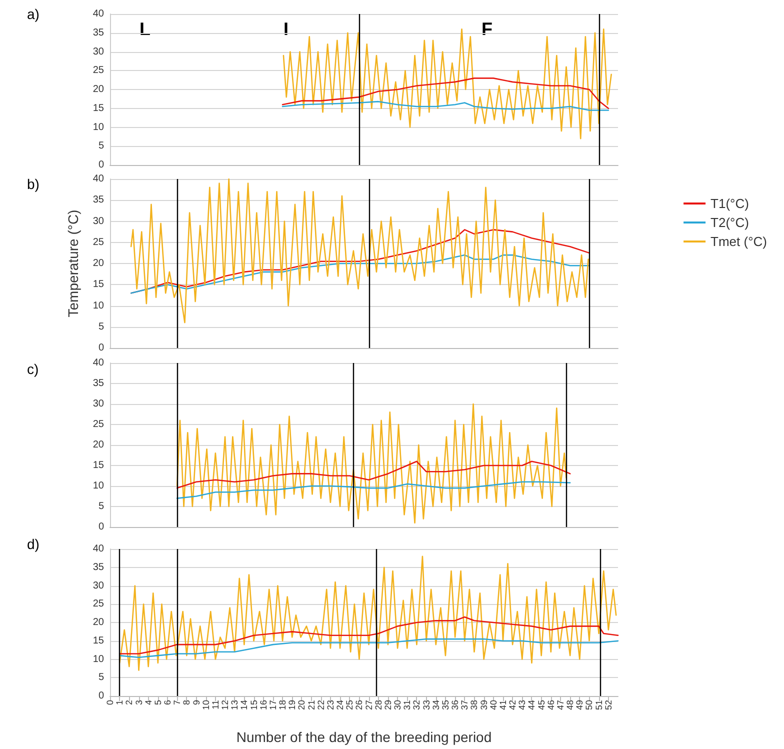 The image size is (784, 749). I want to click on x-tick-label: 20, so click(301, 705).